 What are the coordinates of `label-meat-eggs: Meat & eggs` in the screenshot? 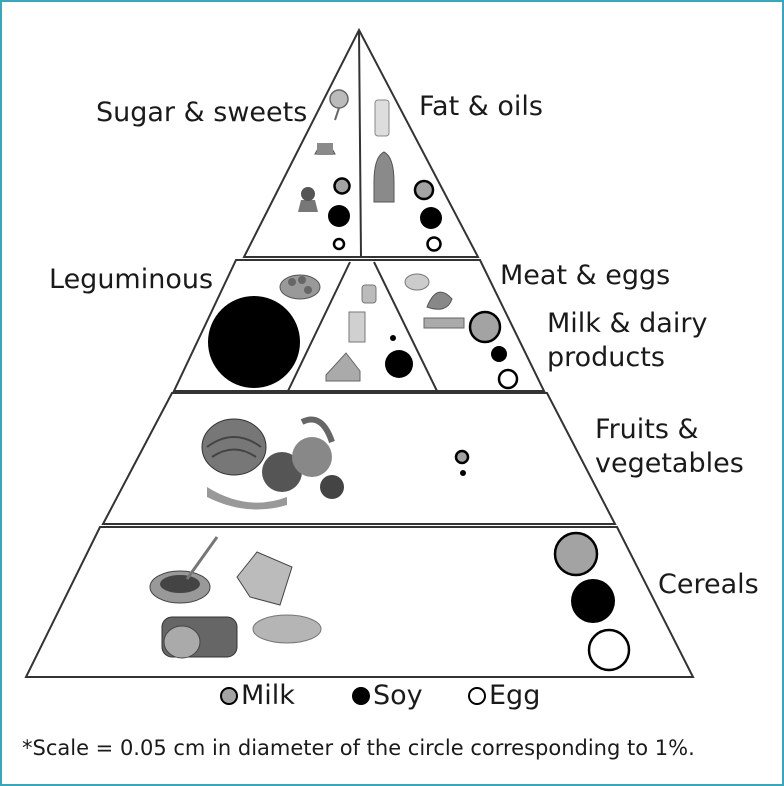 It's located at (585, 275).